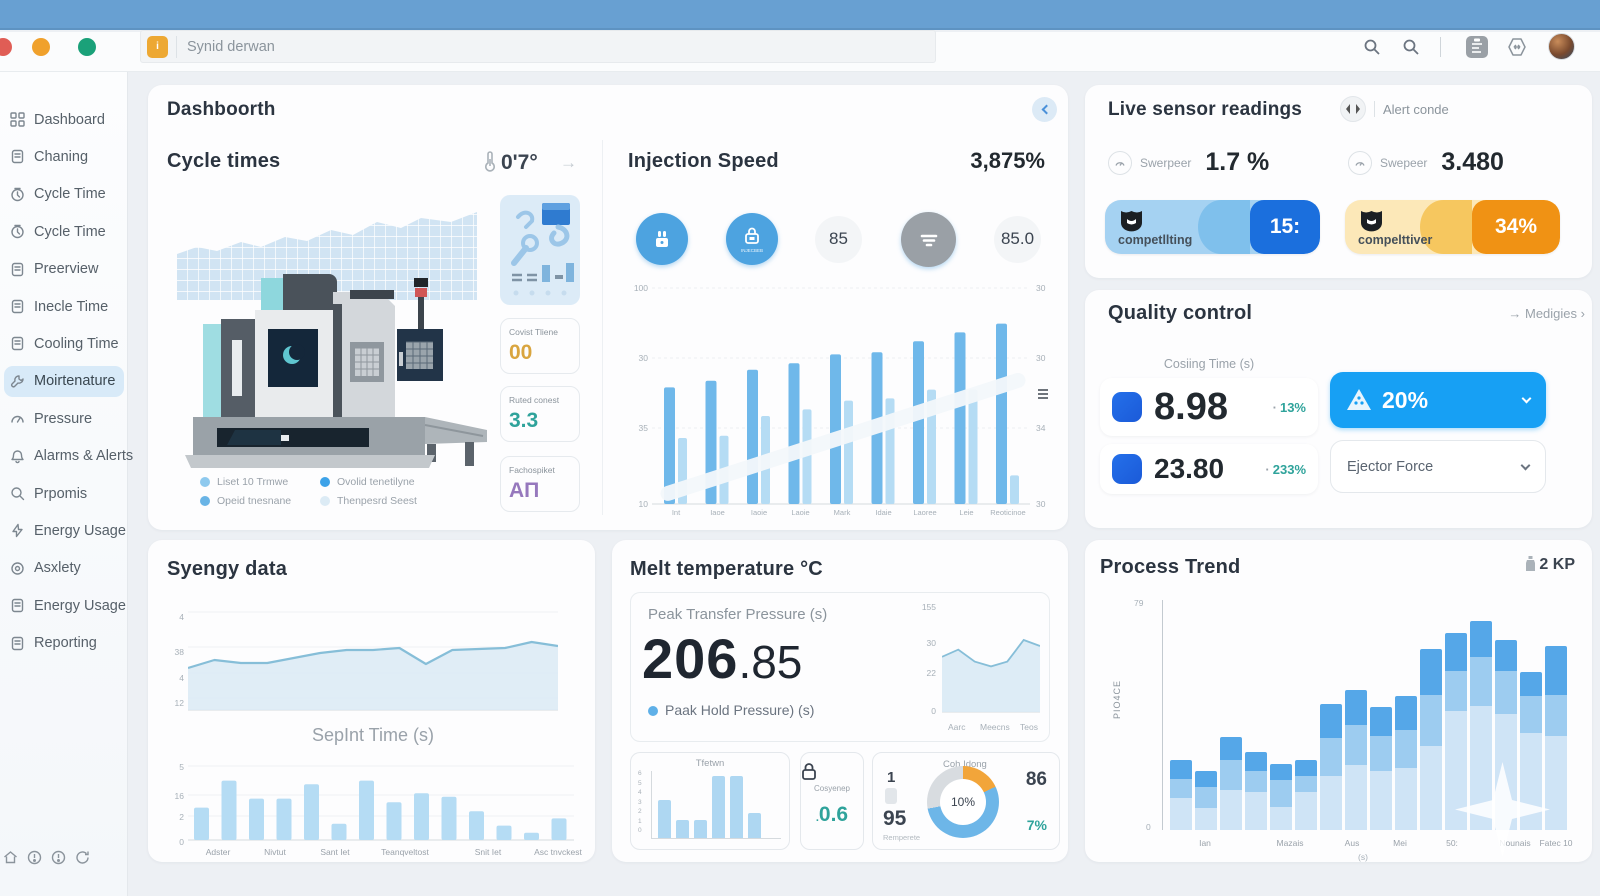  What do you see at coordinates (1546, 313) in the screenshot?
I see `quality-link: → Medigies ›` at bounding box center [1546, 313].